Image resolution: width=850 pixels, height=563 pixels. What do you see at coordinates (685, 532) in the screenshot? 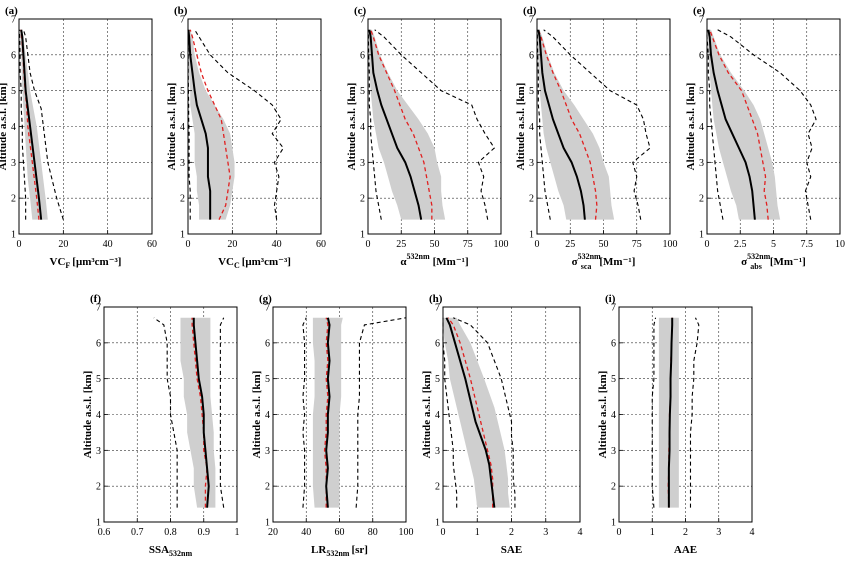
I see `x-tick-label: 2` at bounding box center [685, 532].